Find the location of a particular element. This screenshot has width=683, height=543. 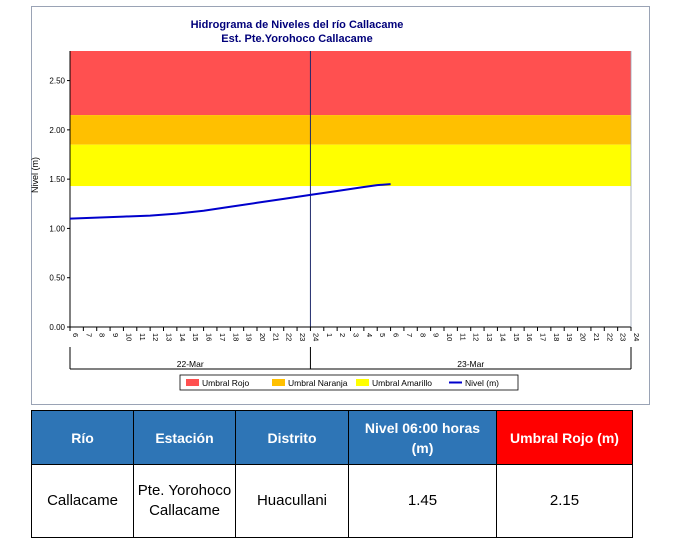

legend-label: Nivel (m) is located at coordinates (482, 383).